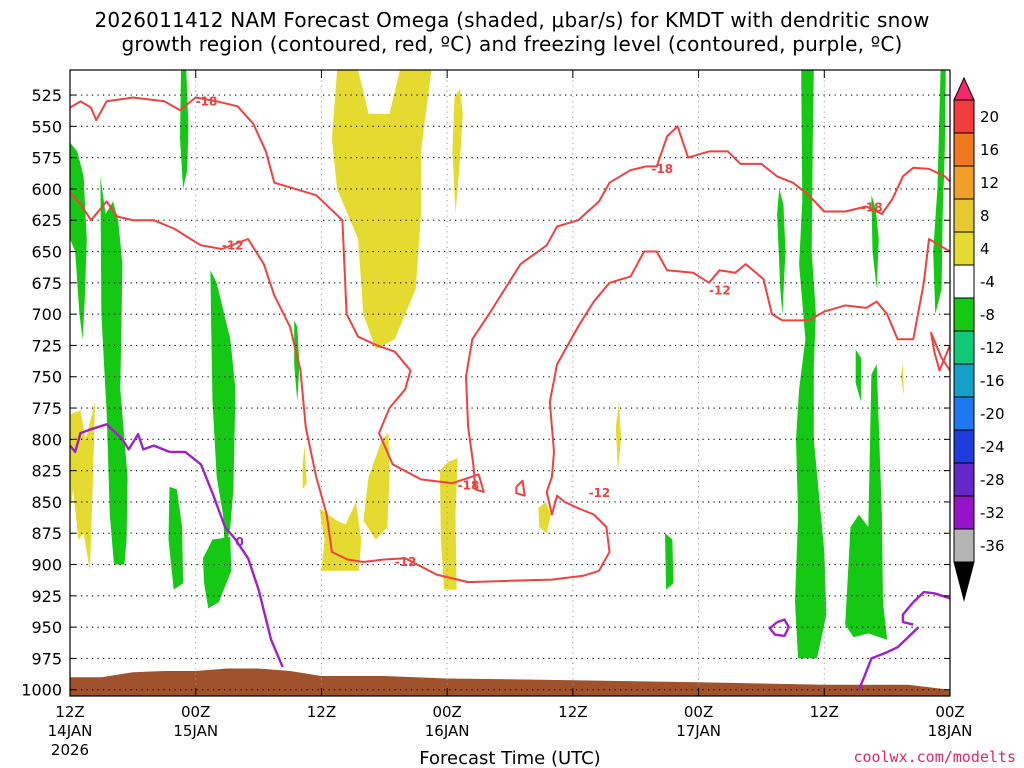 The height and width of the screenshot is (768, 1024). Describe the element at coordinates (46, 377) in the screenshot. I see `y-tick-label-750: 750` at that location.